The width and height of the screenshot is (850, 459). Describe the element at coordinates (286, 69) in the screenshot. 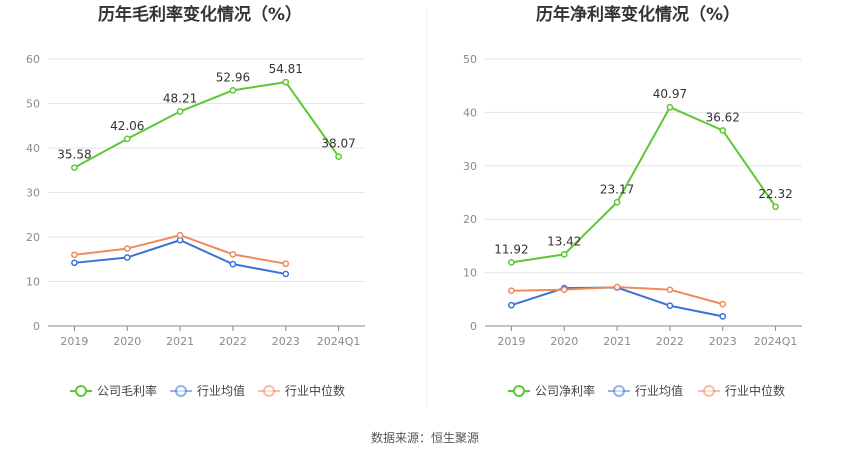

I see `data-label: 54.81` at that location.